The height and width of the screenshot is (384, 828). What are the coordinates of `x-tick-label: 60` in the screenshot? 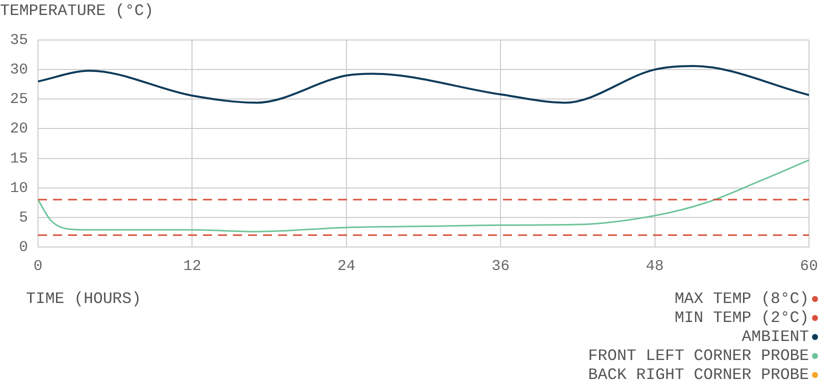 It's located at (809, 266).